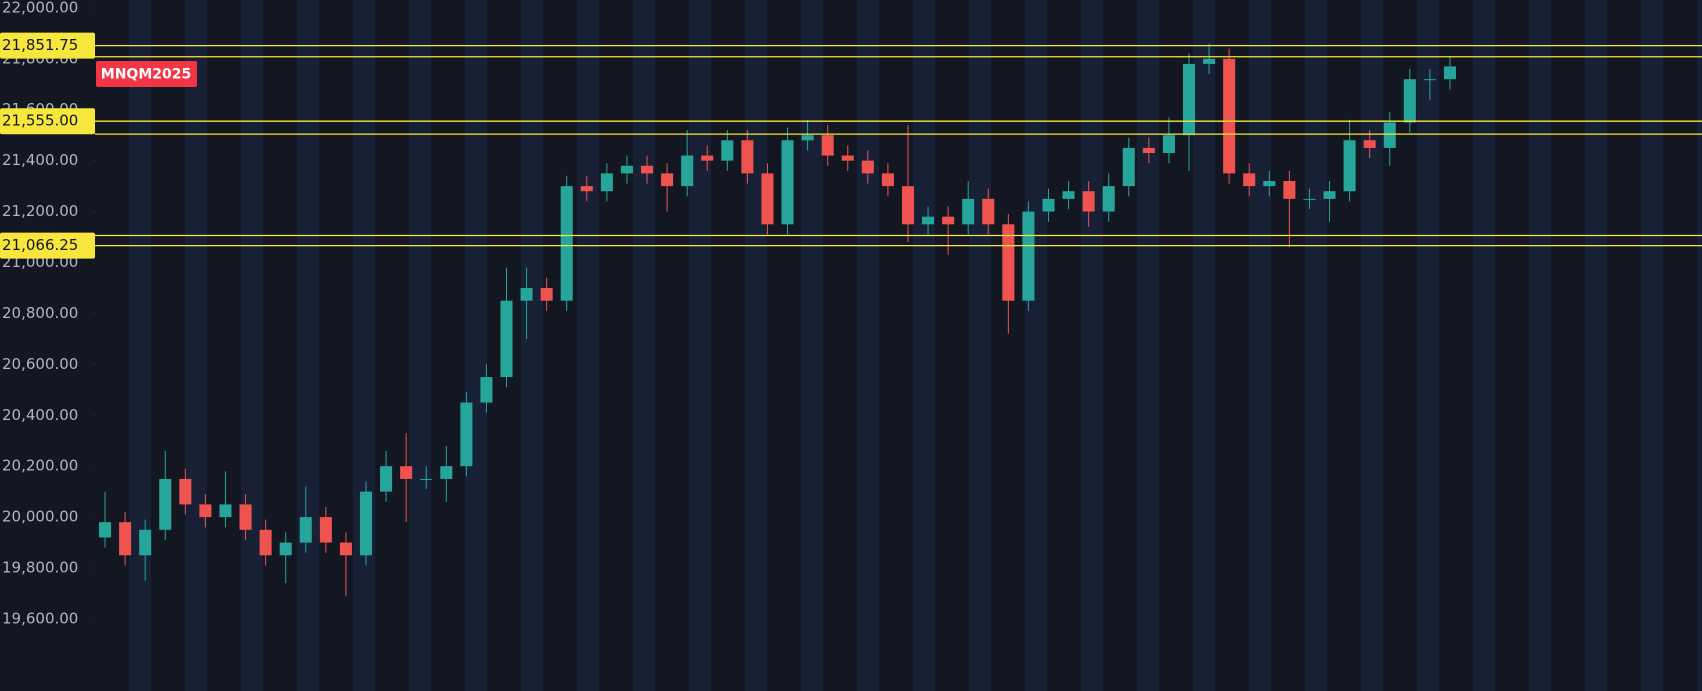 This screenshot has height=691, width=1702. What do you see at coordinates (40, 45) in the screenshot?
I see `price-level-label: 21,851.75` at bounding box center [40, 45].